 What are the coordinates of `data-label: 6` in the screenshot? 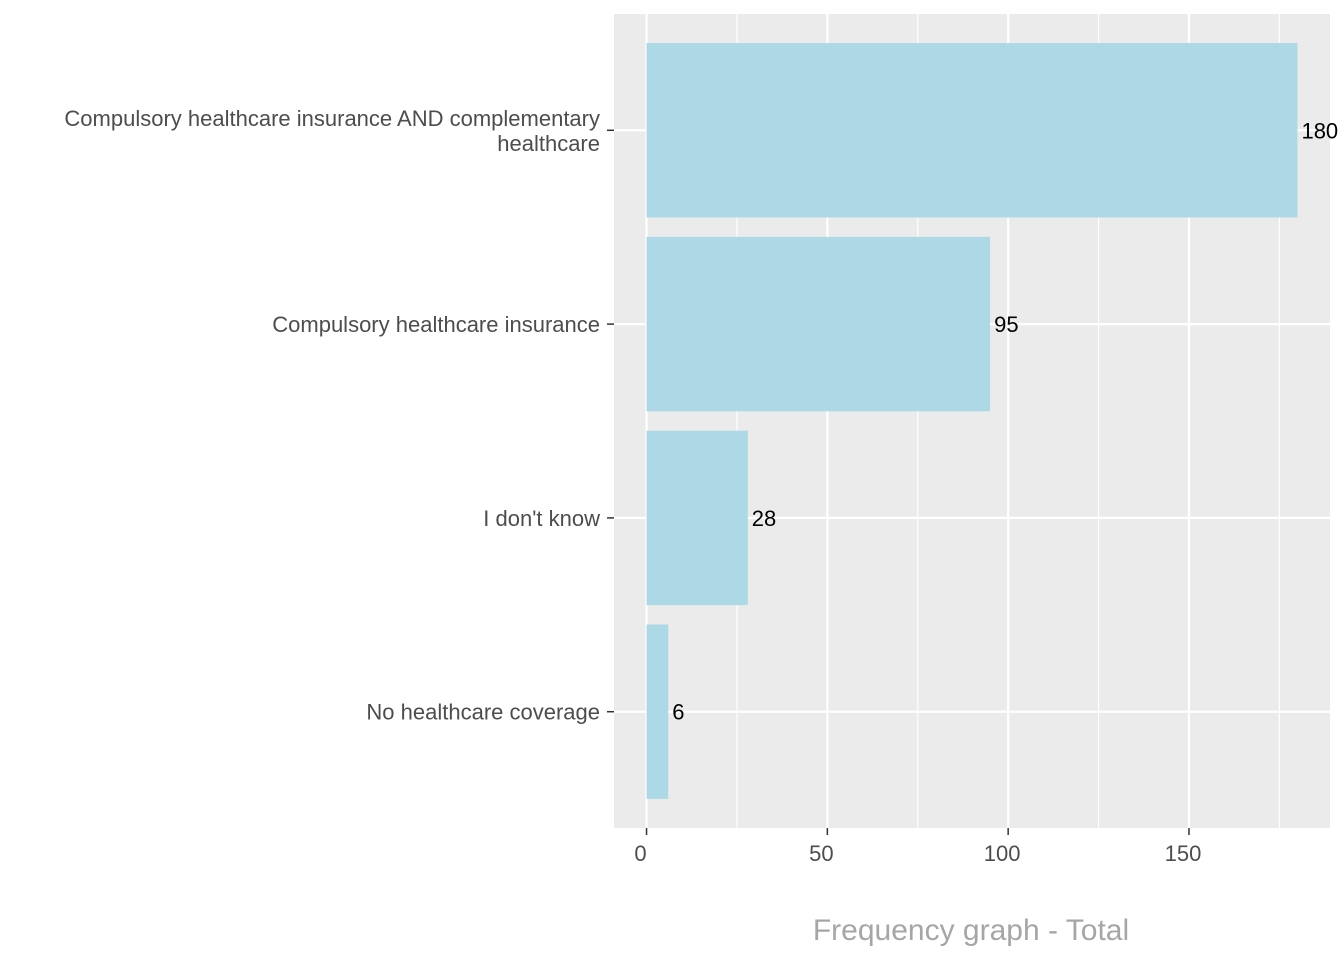 It's located at (678, 712).